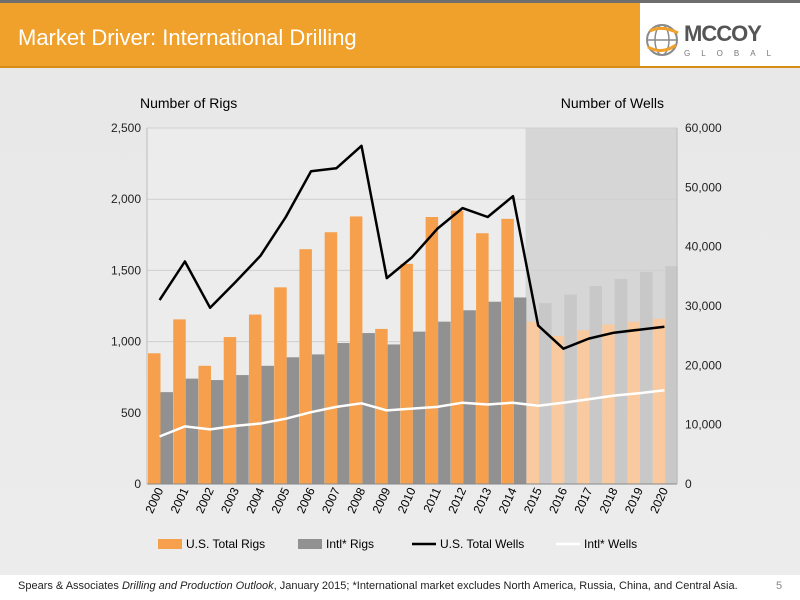  What do you see at coordinates (350, 544) in the screenshot?
I see `legend-label-intl-rigs: Intl* Rigs` at bounding box center [350, 544].